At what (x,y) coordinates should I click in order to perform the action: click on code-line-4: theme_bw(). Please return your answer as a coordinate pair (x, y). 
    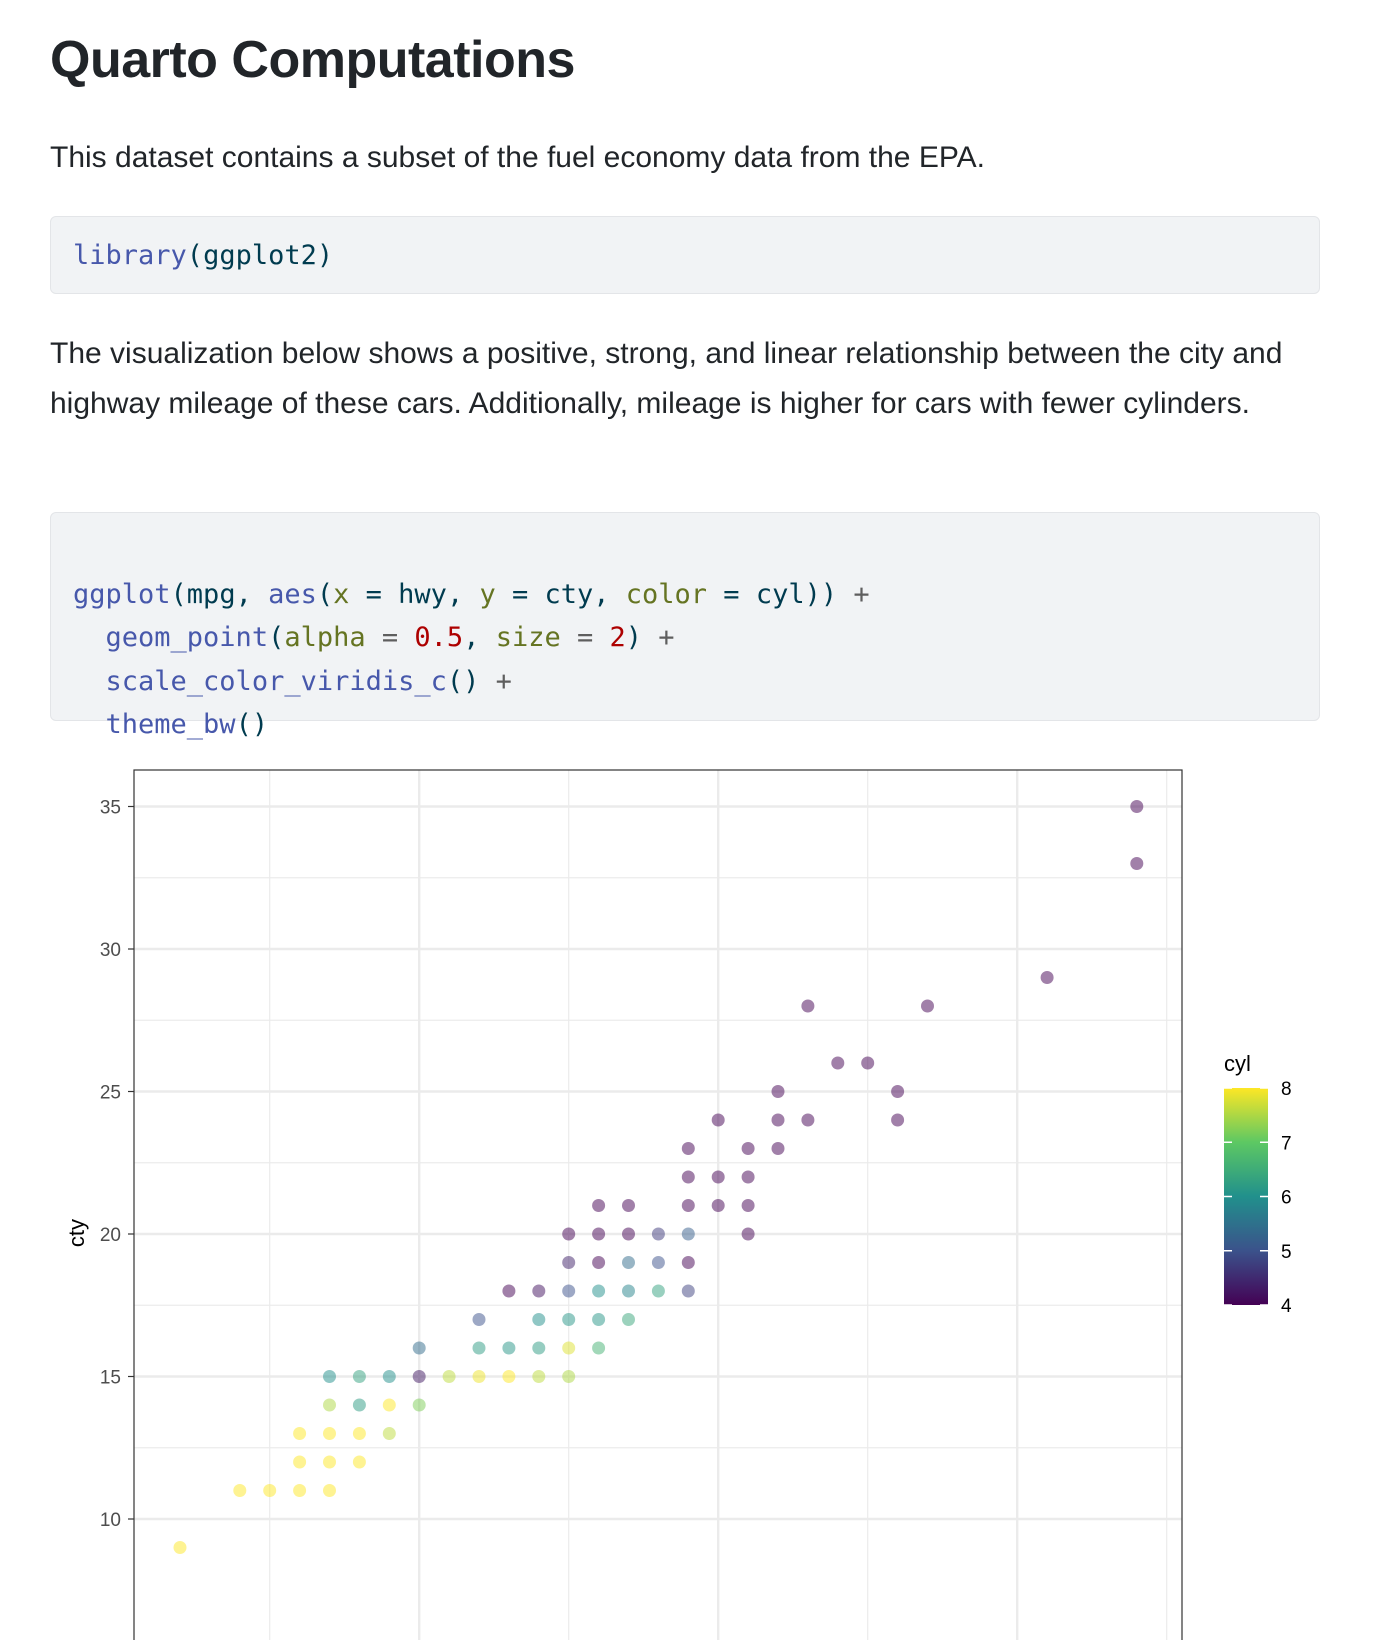
    Looking at the image, I should click on (685, 725).